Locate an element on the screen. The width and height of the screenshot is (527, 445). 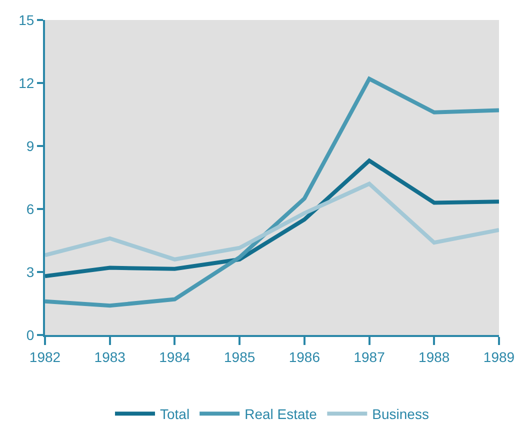
y-tick-label: 0 is located at coordinates (30, 334).